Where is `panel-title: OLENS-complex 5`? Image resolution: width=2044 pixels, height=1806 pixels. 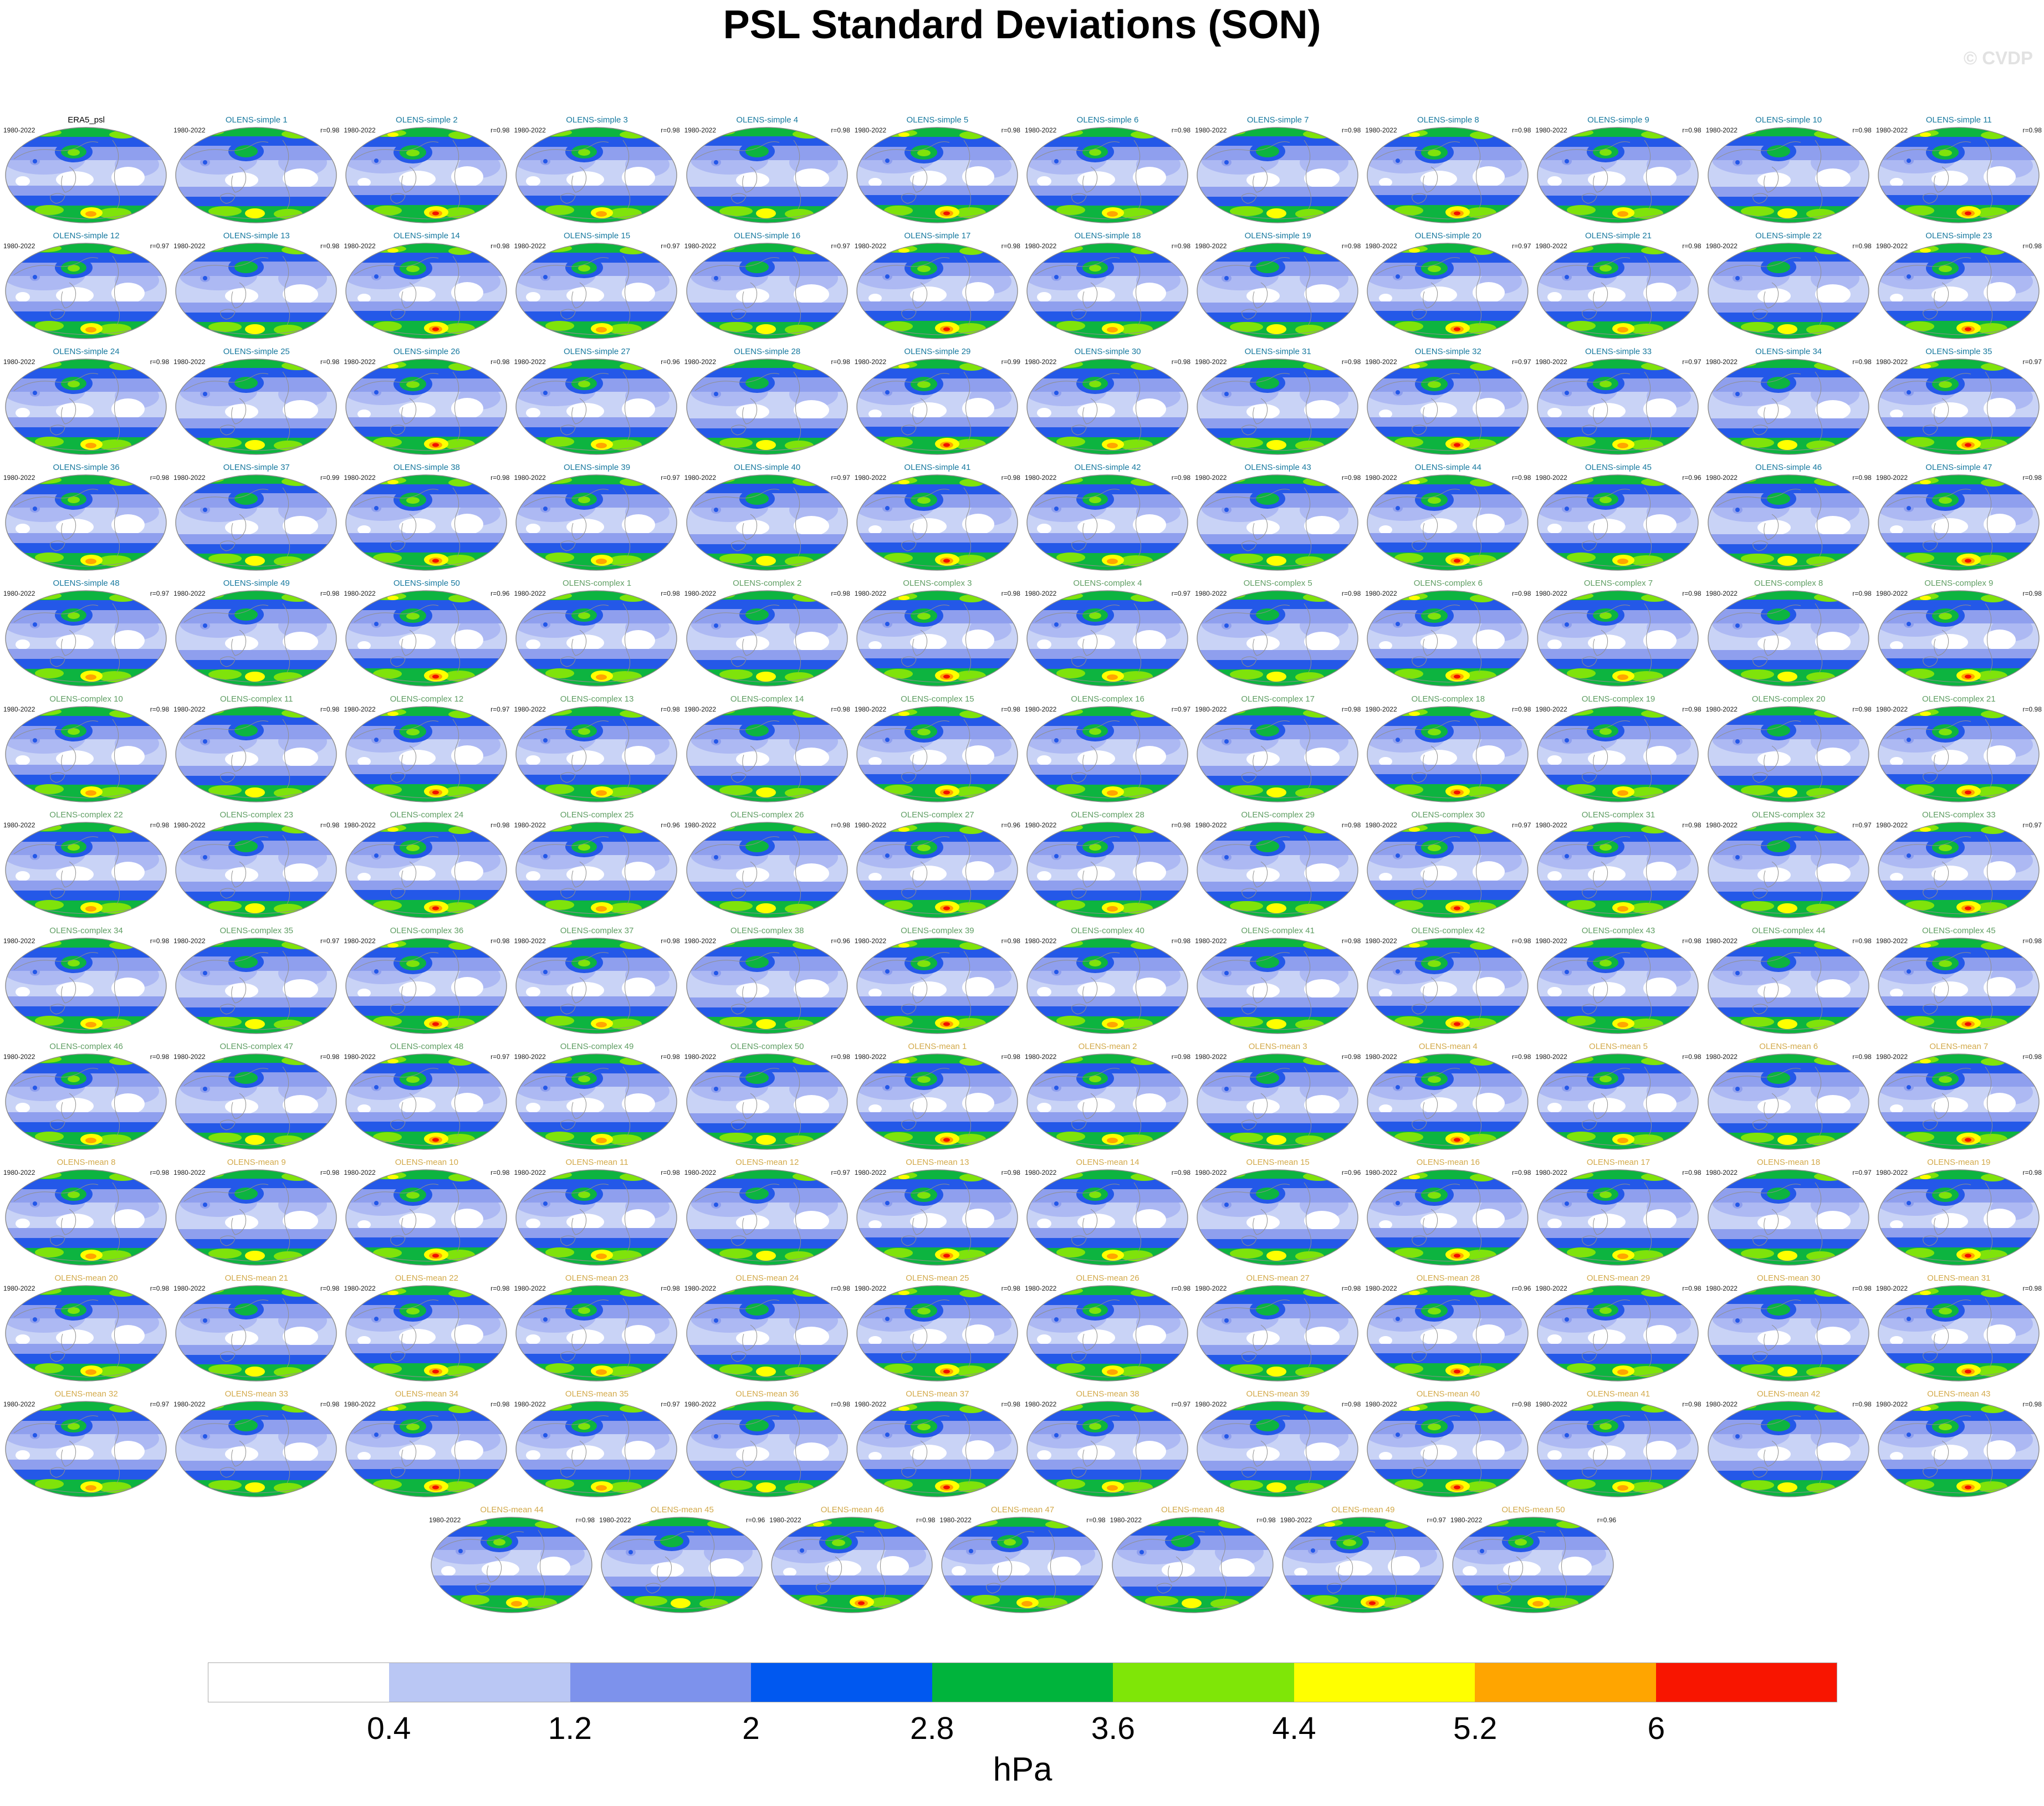 panel-title: OLENS-complex 5 is located at coordinates (1277, 583).